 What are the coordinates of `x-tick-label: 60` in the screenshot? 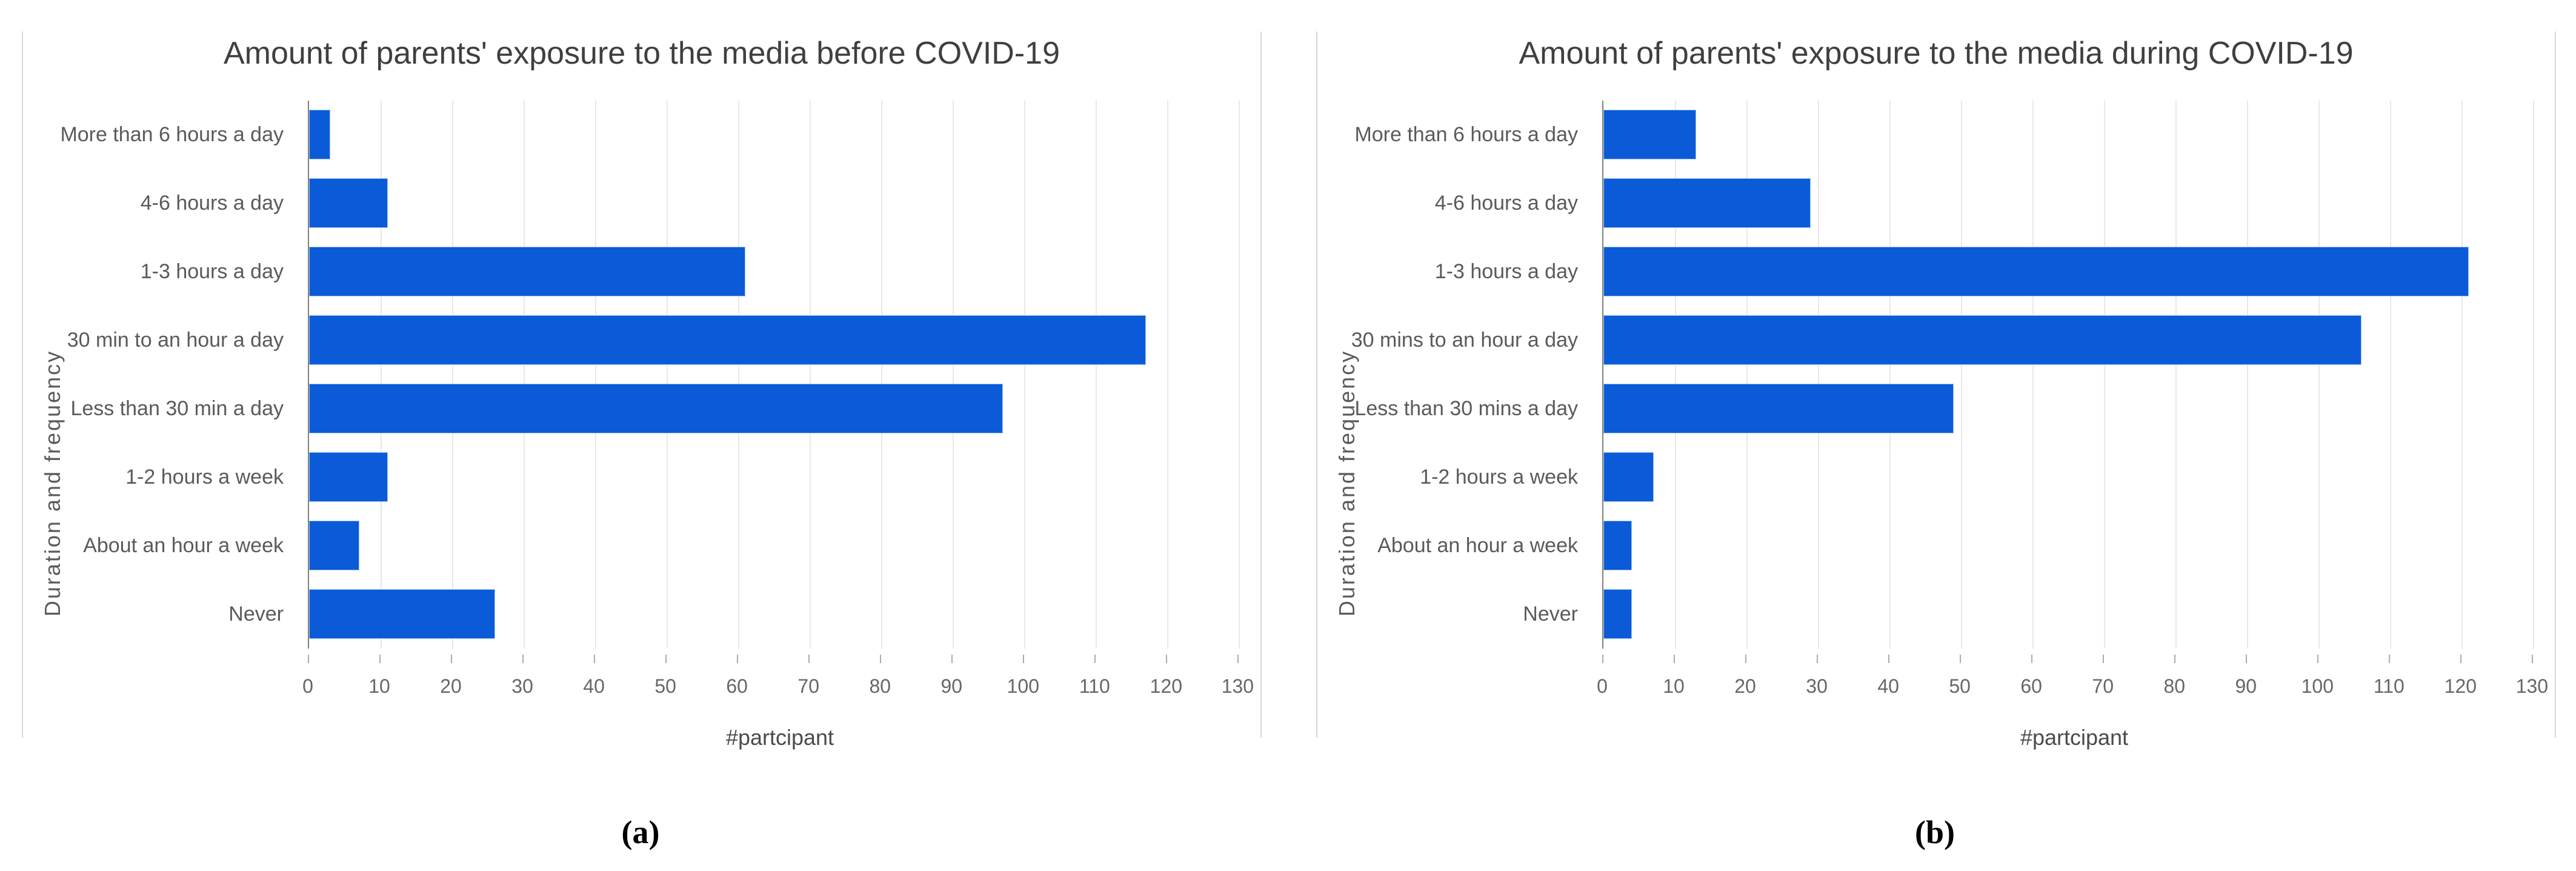 It's located at (737, 686).